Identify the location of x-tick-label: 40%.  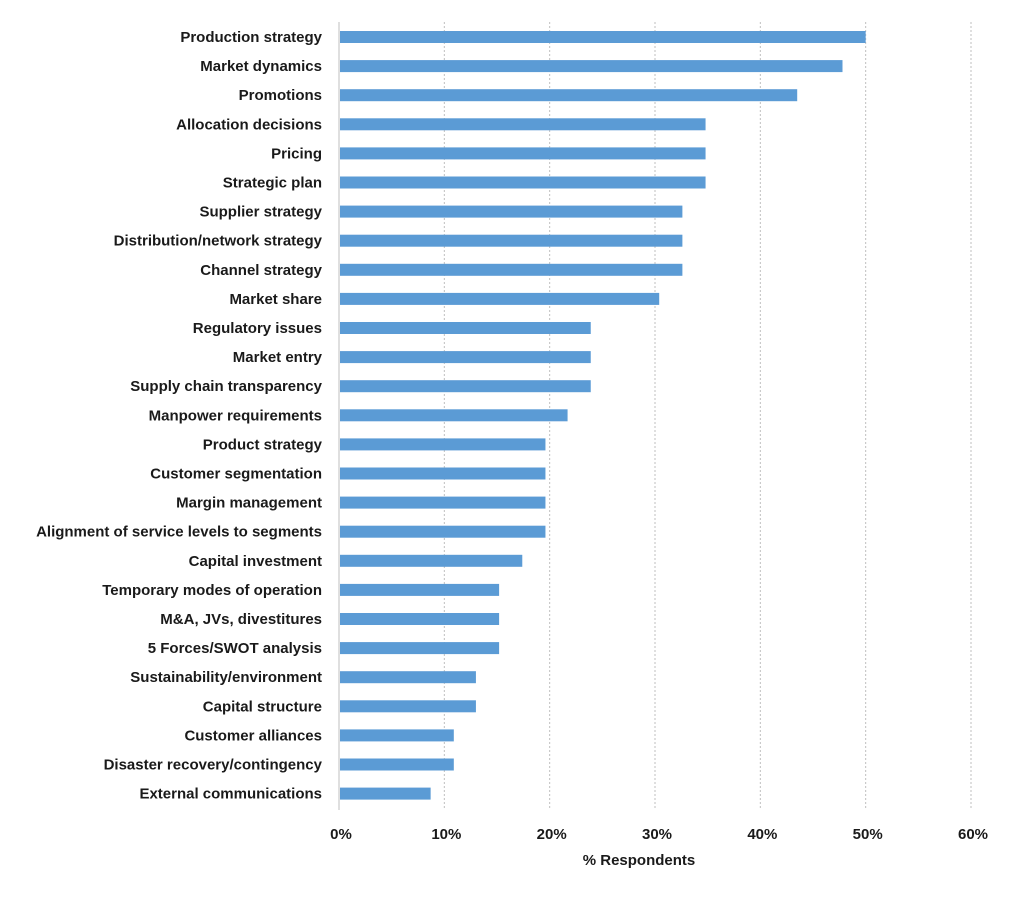
(762, 834).